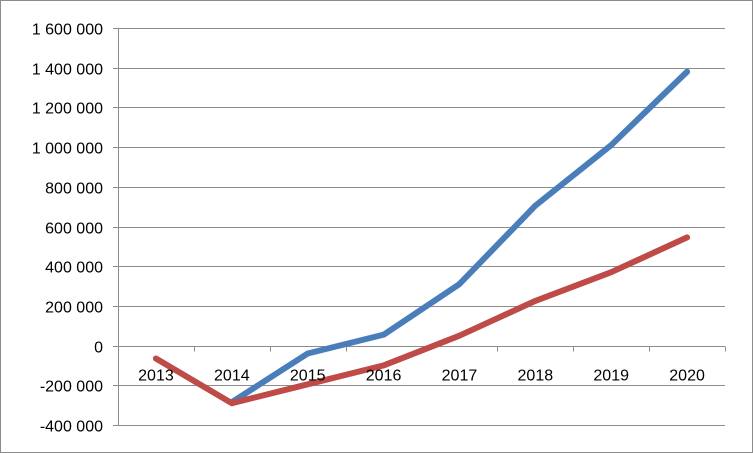 Image resolution: width=753 pixels, height=453 pixels. Describe the element at coordinates (74, 189) in the screenshot. I see `y-tick-label: 800 000` at that location.